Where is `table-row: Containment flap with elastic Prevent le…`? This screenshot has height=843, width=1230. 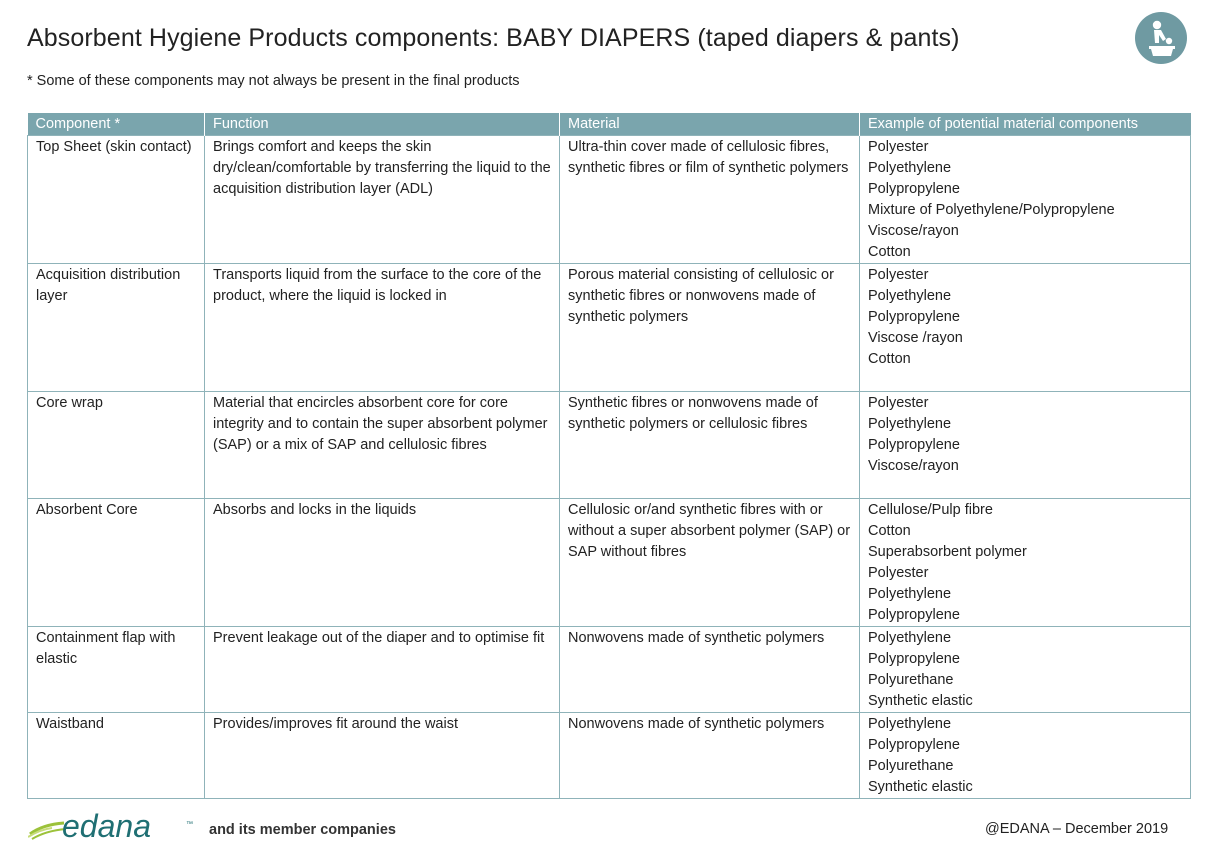 table-row: Containment flap with elastic Prevent le… is located at coordinates (609, 669).